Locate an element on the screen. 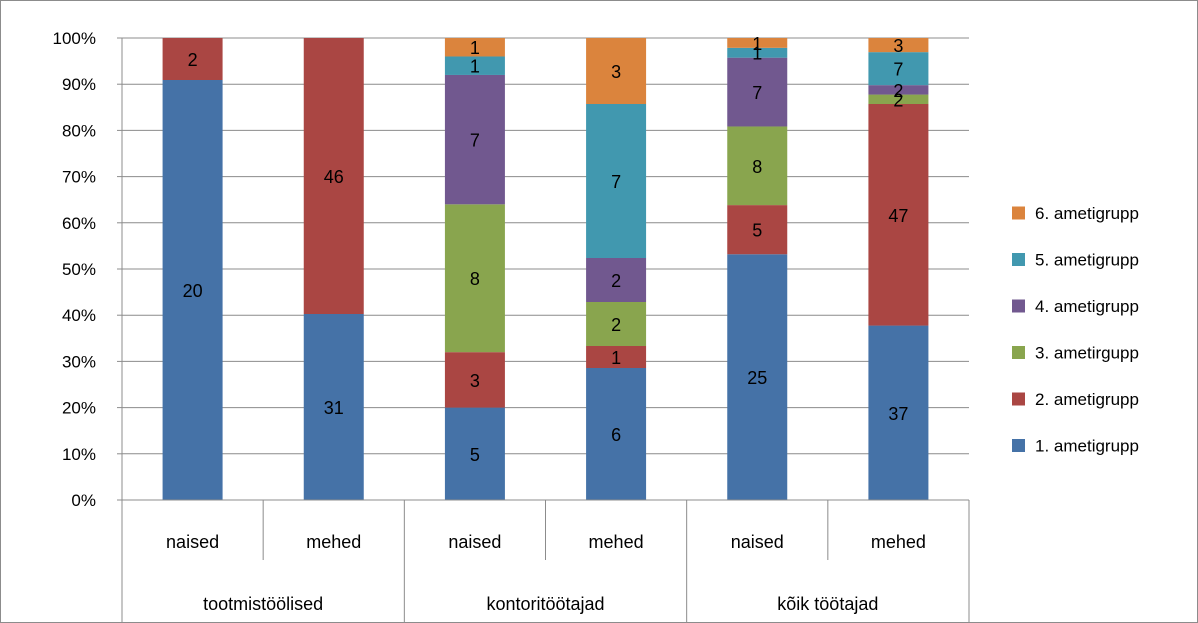  legend-label: 1. ametigrupp is located at coordinates (1087, 446).